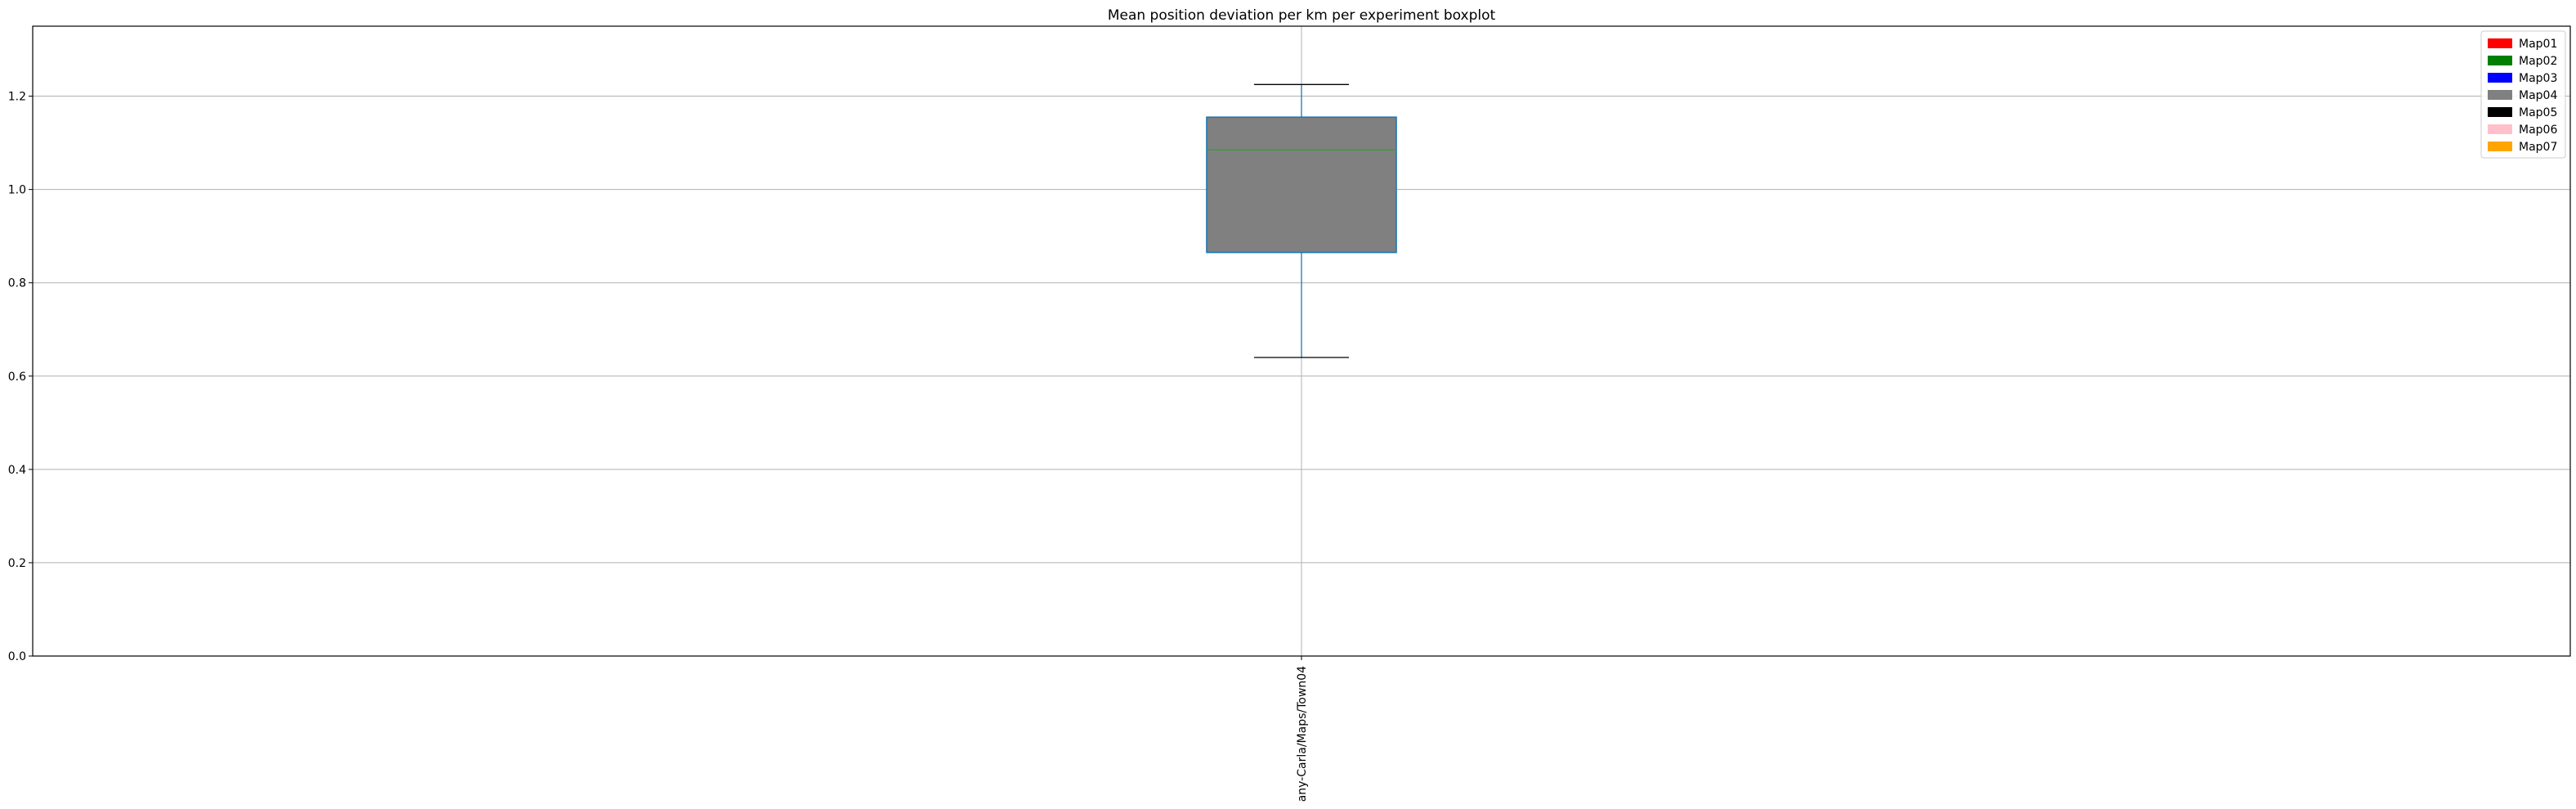 This screenshot has height=809, width=2576. I want to click on y-tick-label: 1.0, so click(17, 190).